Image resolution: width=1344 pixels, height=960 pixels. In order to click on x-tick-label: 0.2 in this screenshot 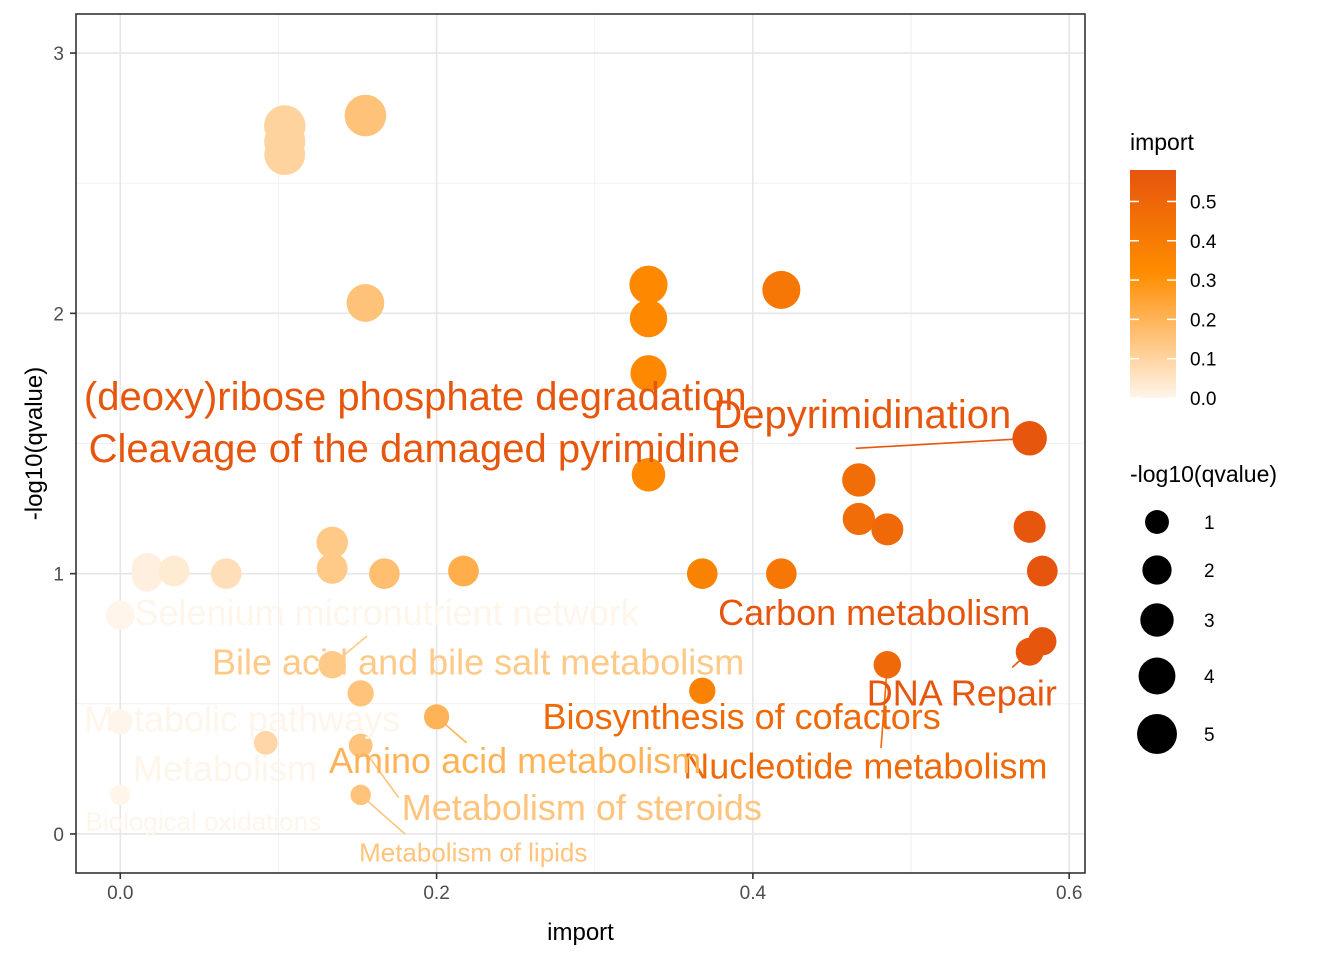, I will do `click(436, 893)`.